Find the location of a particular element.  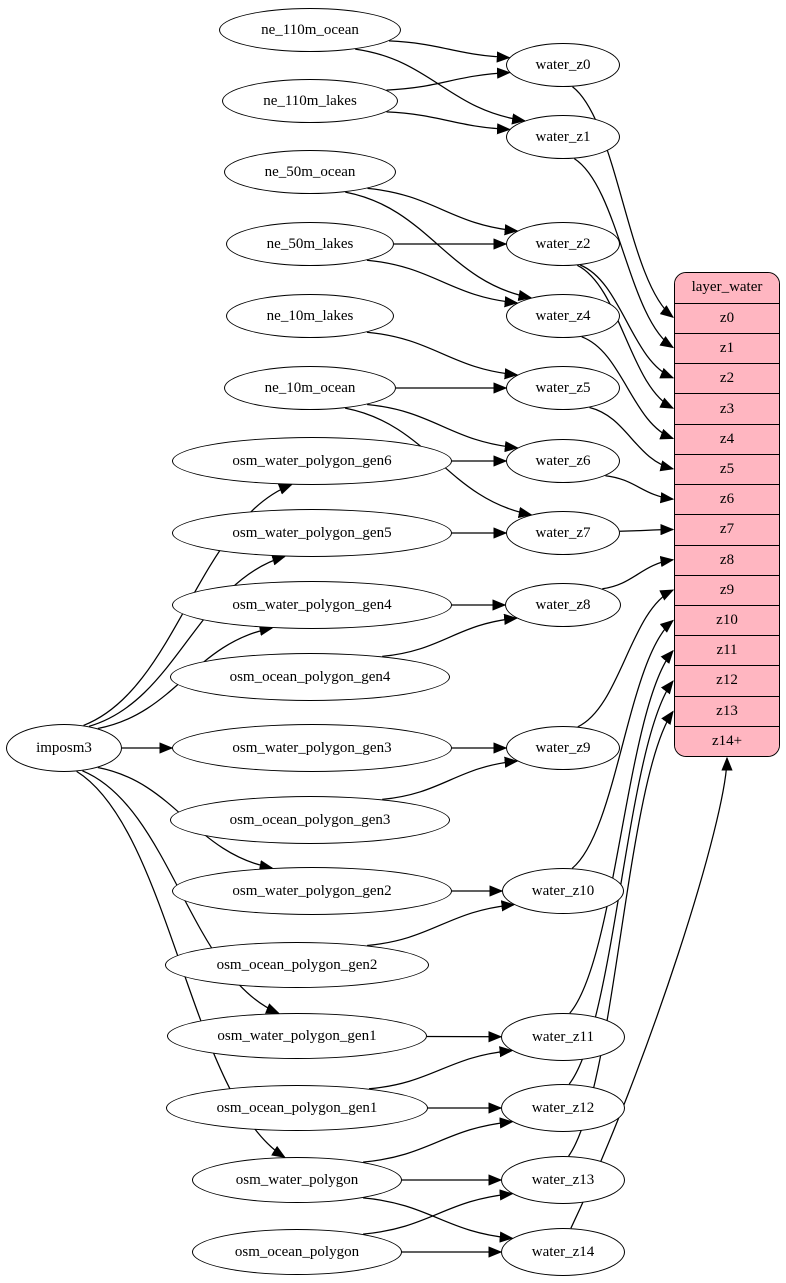

edge-ne_110m_lakes-to-water_z1 is located at coordinates (448, 123).